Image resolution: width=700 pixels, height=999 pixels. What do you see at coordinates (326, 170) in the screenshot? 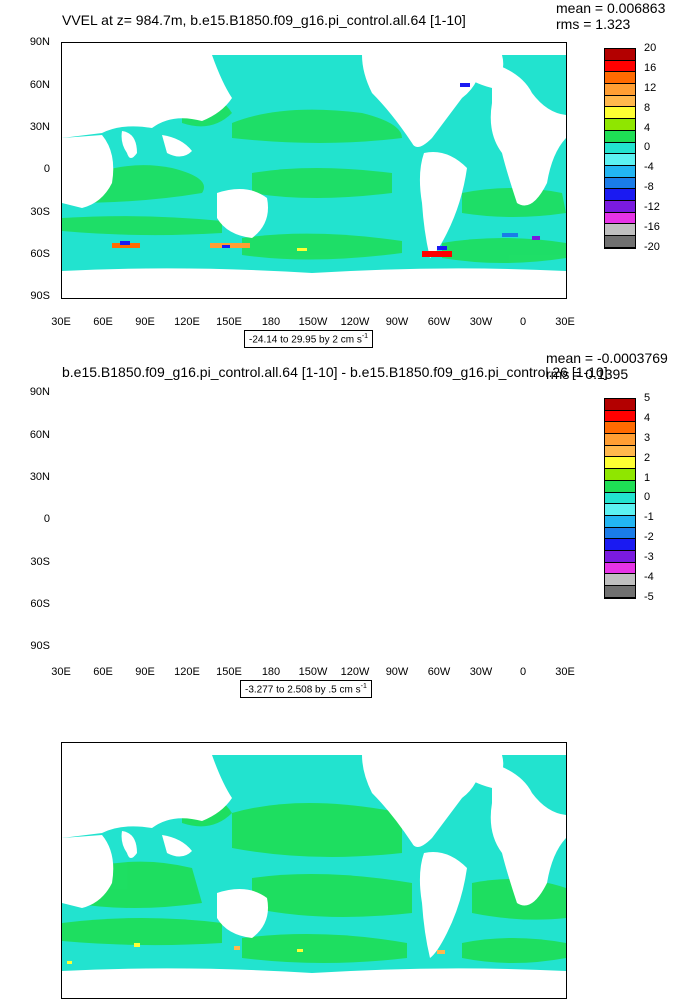
I see `anomaly-spots` at bounding box center [326, 170].